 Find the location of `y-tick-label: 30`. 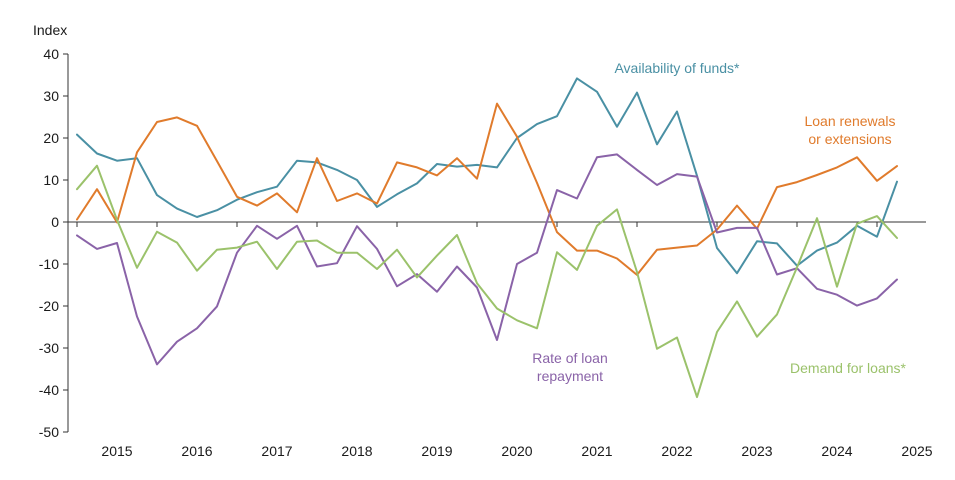

y-tick-label: 30 is located at coordinates (51, 96).